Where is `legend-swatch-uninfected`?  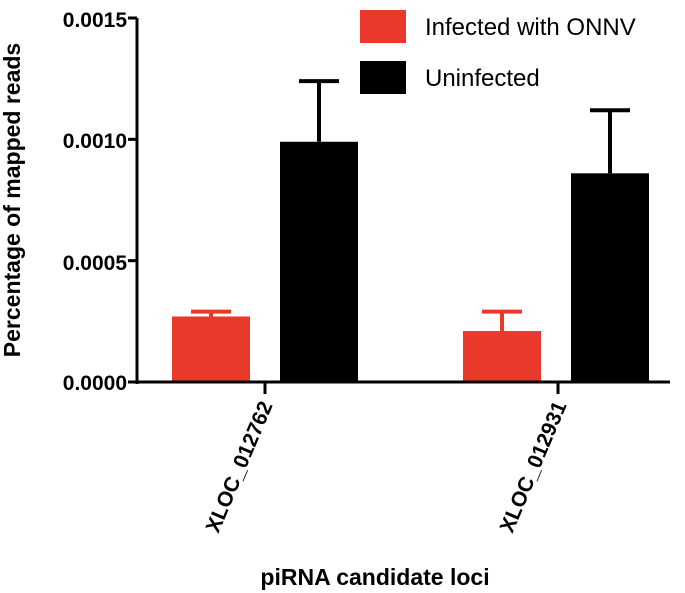 legend-swatch-uninfected is located at coordinates (383, 77).